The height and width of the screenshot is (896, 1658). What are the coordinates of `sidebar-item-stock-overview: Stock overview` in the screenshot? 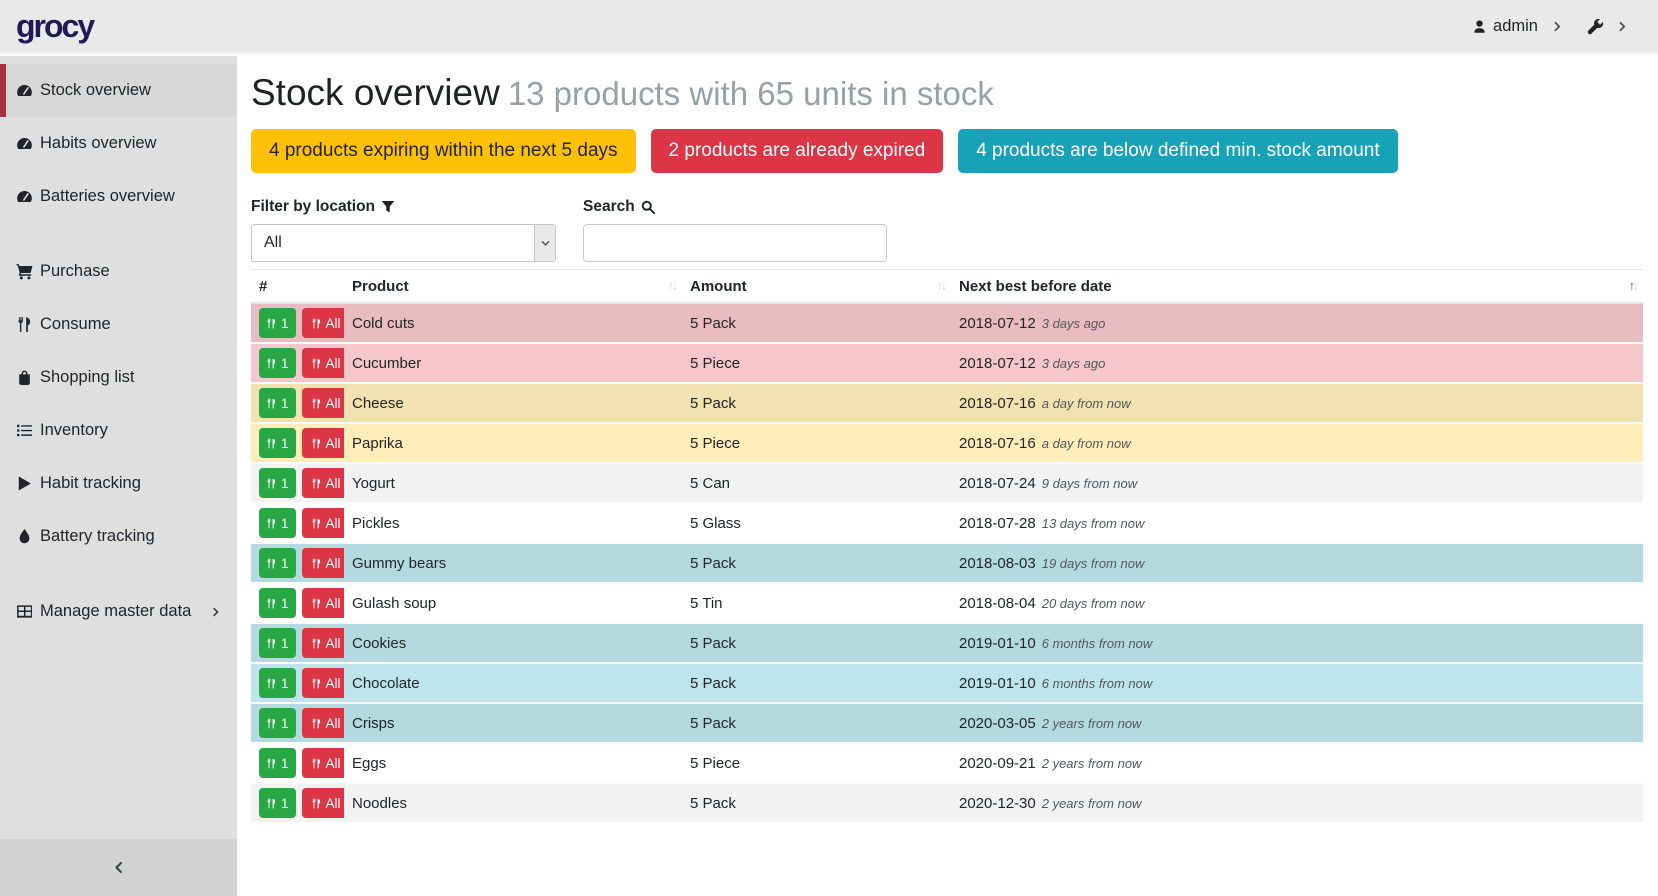 It's located at (118, 90).